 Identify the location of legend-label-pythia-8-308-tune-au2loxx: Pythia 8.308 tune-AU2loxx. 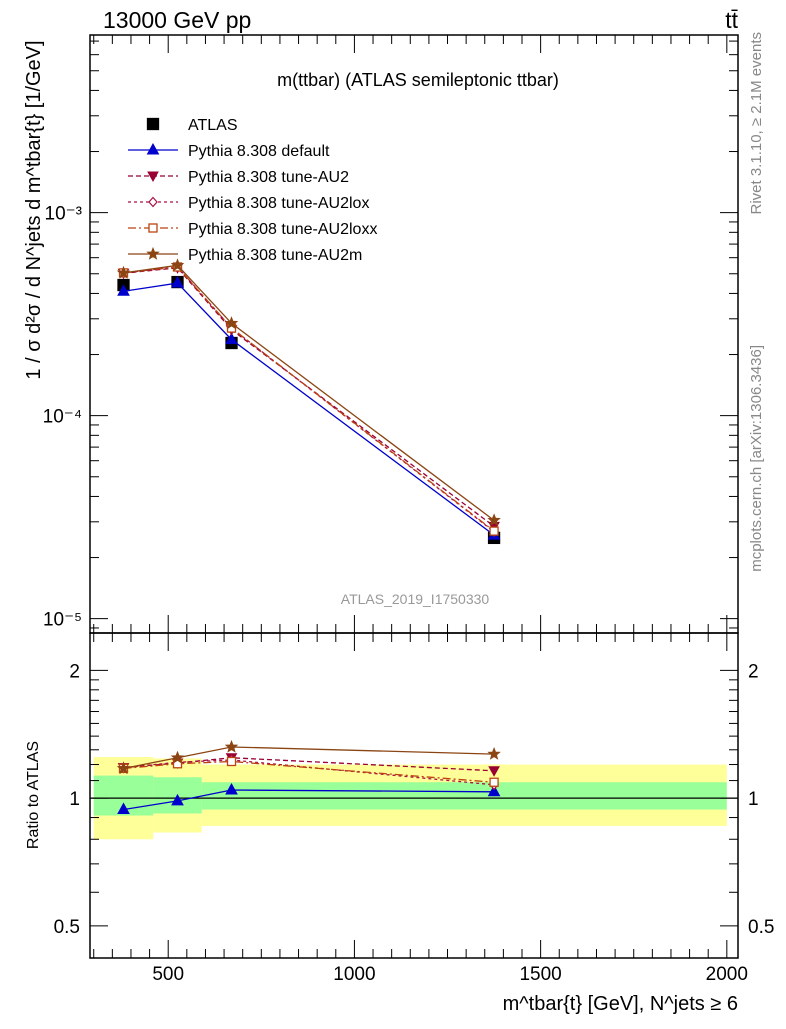
(282, 229).